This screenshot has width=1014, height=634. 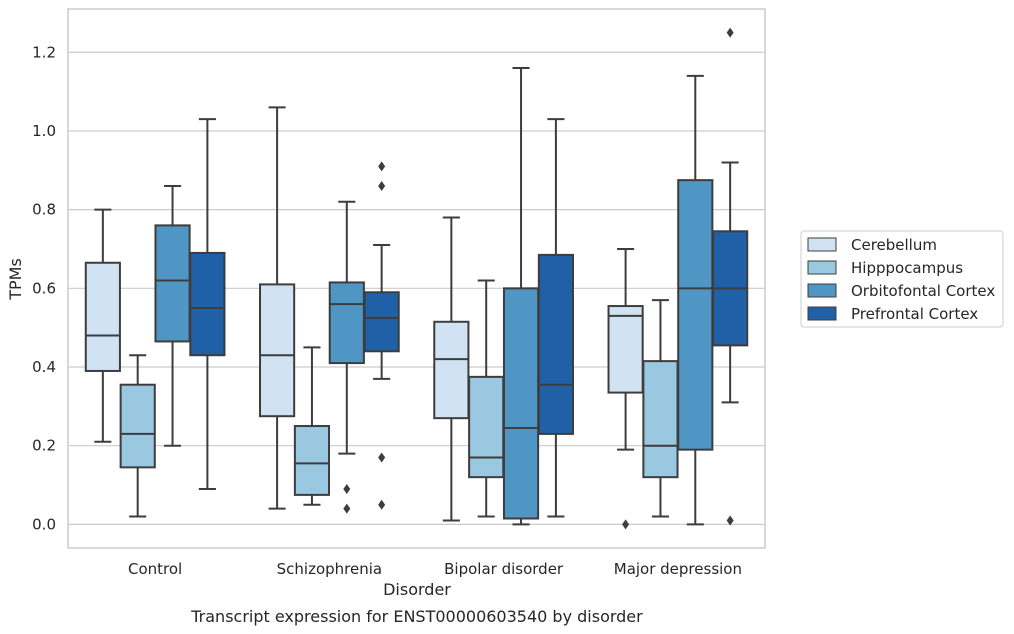 What do you see at coordinates (329, 569) in the screenshot?
I see `x-tick-label: Schizophrenia` at bounding box center [329, 569].